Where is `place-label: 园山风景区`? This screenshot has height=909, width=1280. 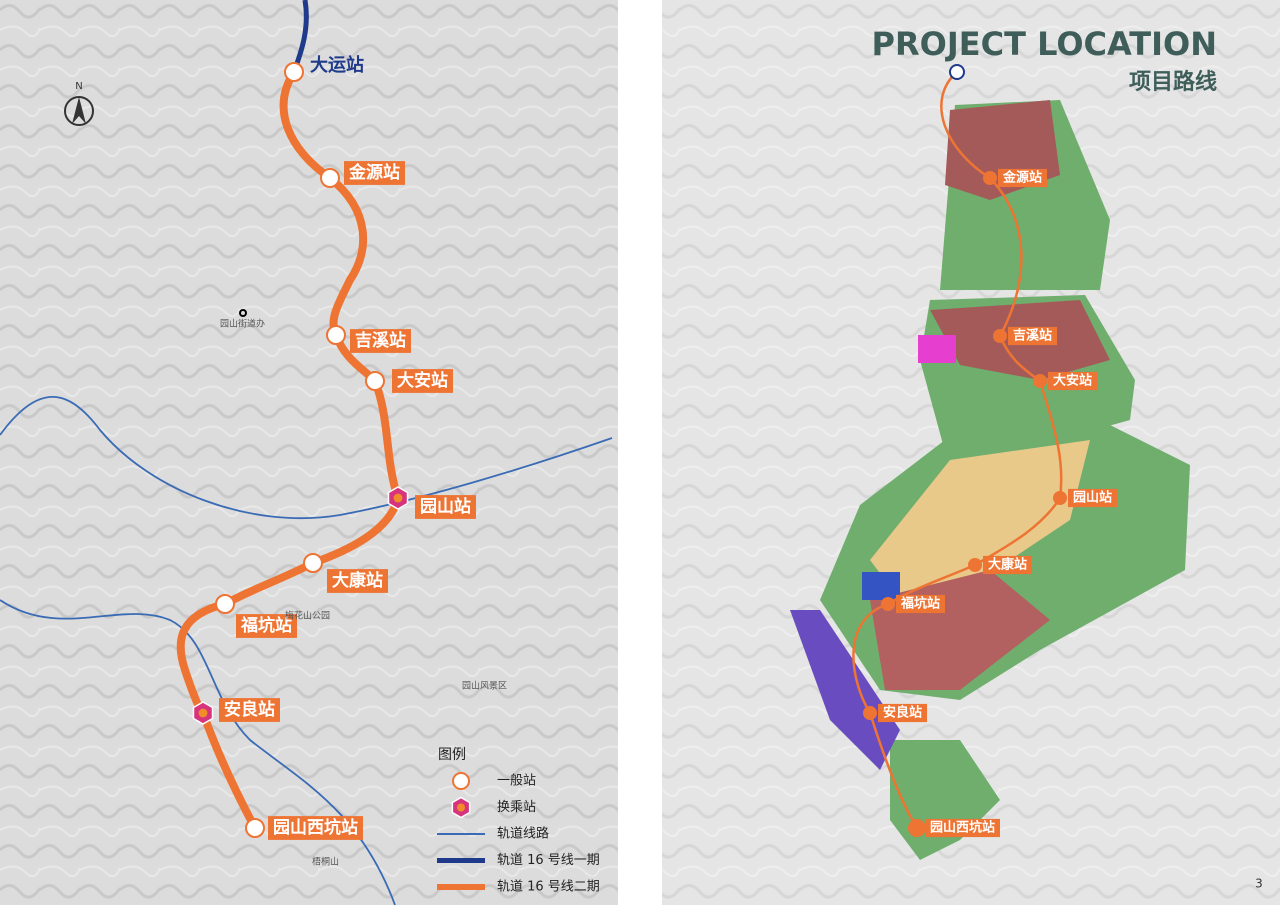
place-label: 园山风景区 is located at coordinates (484, 686).